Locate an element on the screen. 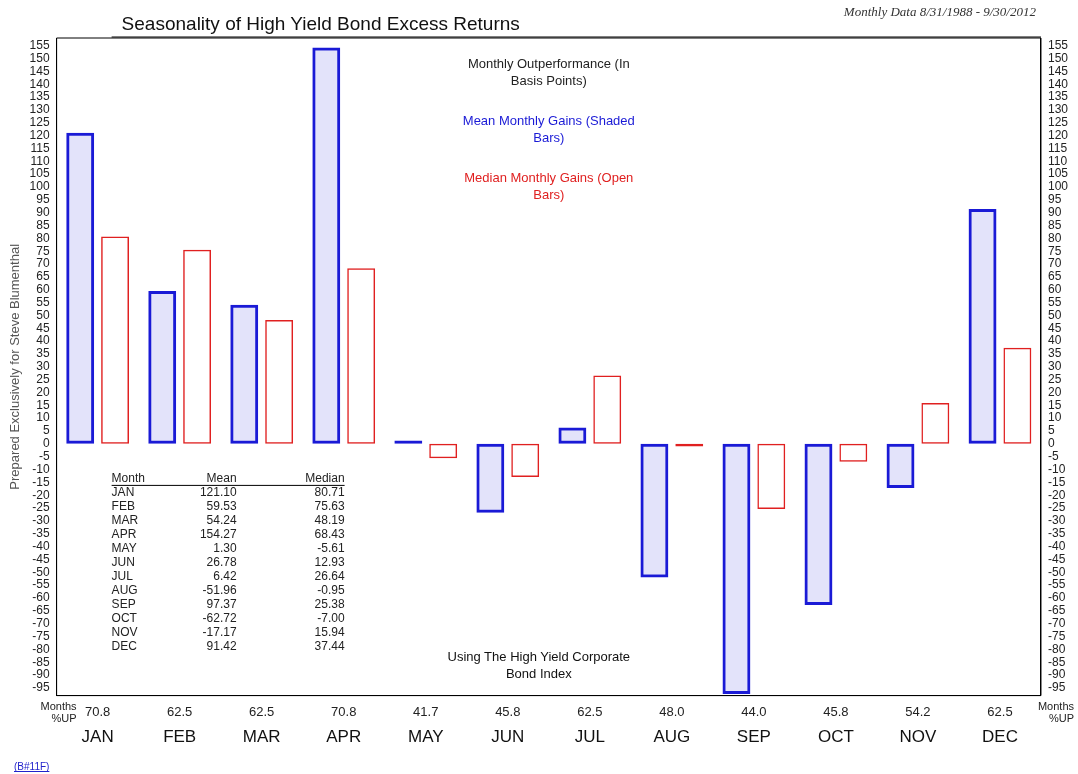 This screenshot has width=1078, height=774. text: Median Monthly Gains (Open Bars) is located at coordinates (549, 186).